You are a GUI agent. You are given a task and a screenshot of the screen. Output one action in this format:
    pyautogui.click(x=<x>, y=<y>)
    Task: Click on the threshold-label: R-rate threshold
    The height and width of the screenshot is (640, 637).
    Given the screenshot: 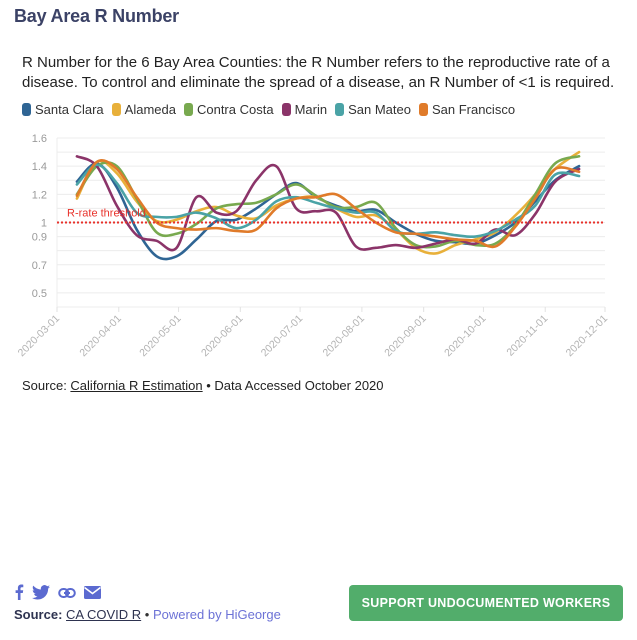 What is the action you would take?
    pyautogui.click(x=106, y=214)
    